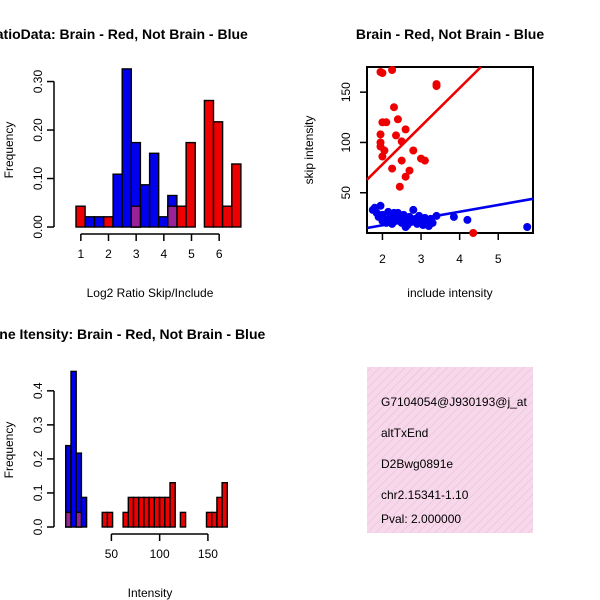  I want to click on ratio-x-tick-label: 1, so click(80, 254).